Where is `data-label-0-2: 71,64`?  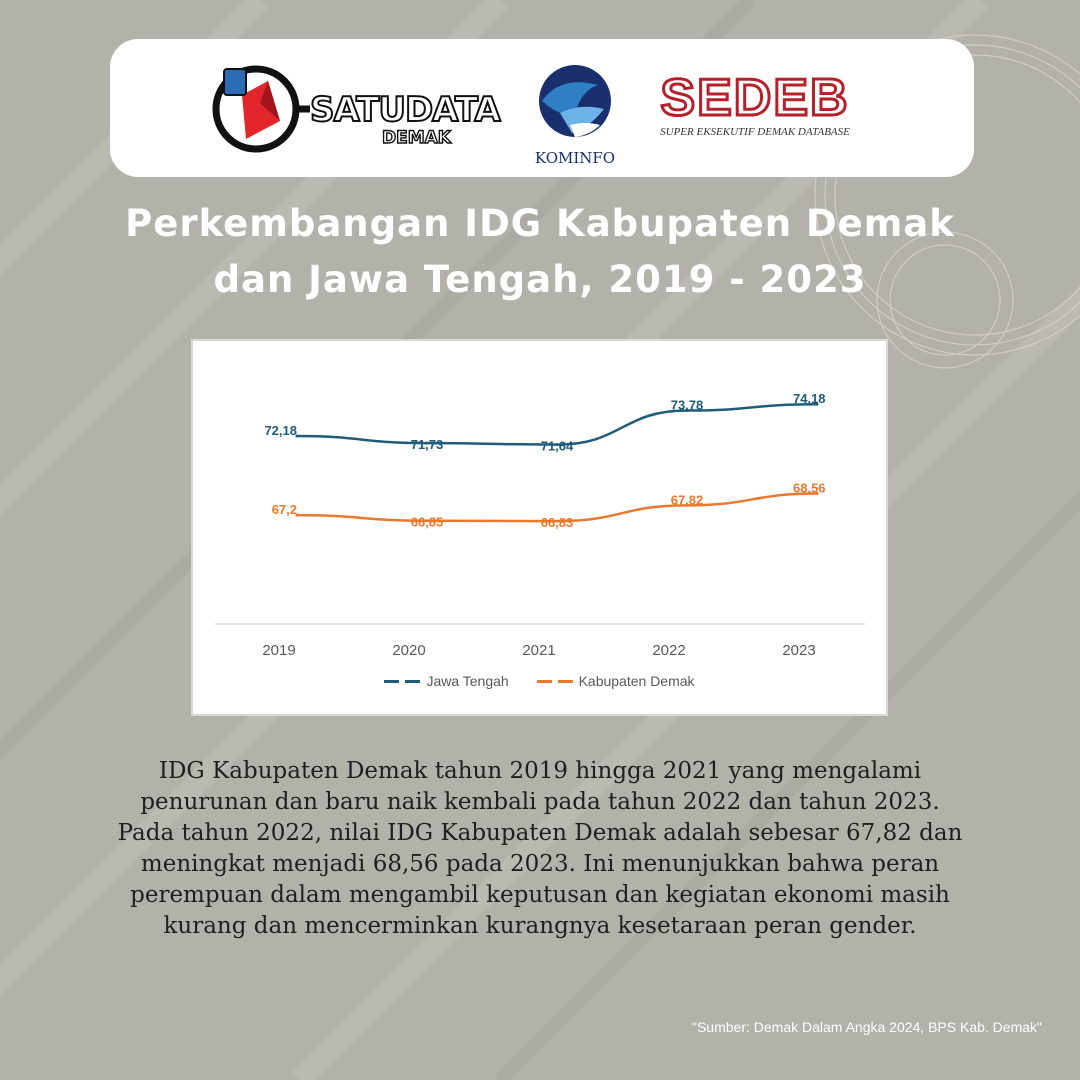 data-label-0-2: 71,64 is located at coordinates (557, 446).